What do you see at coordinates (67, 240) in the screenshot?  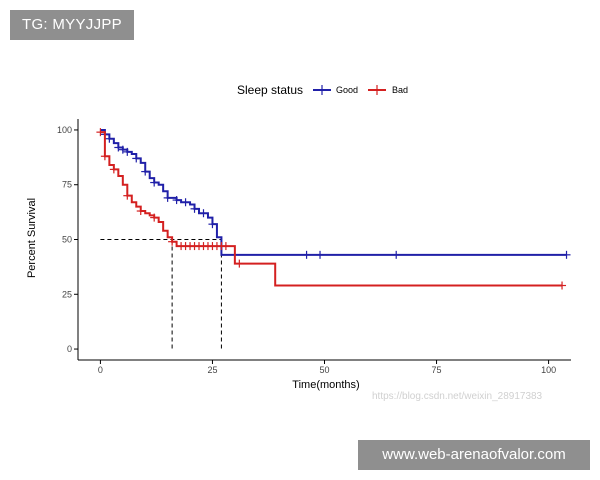 I see `y-tick-label: 50` at bounding box center [67, 240].